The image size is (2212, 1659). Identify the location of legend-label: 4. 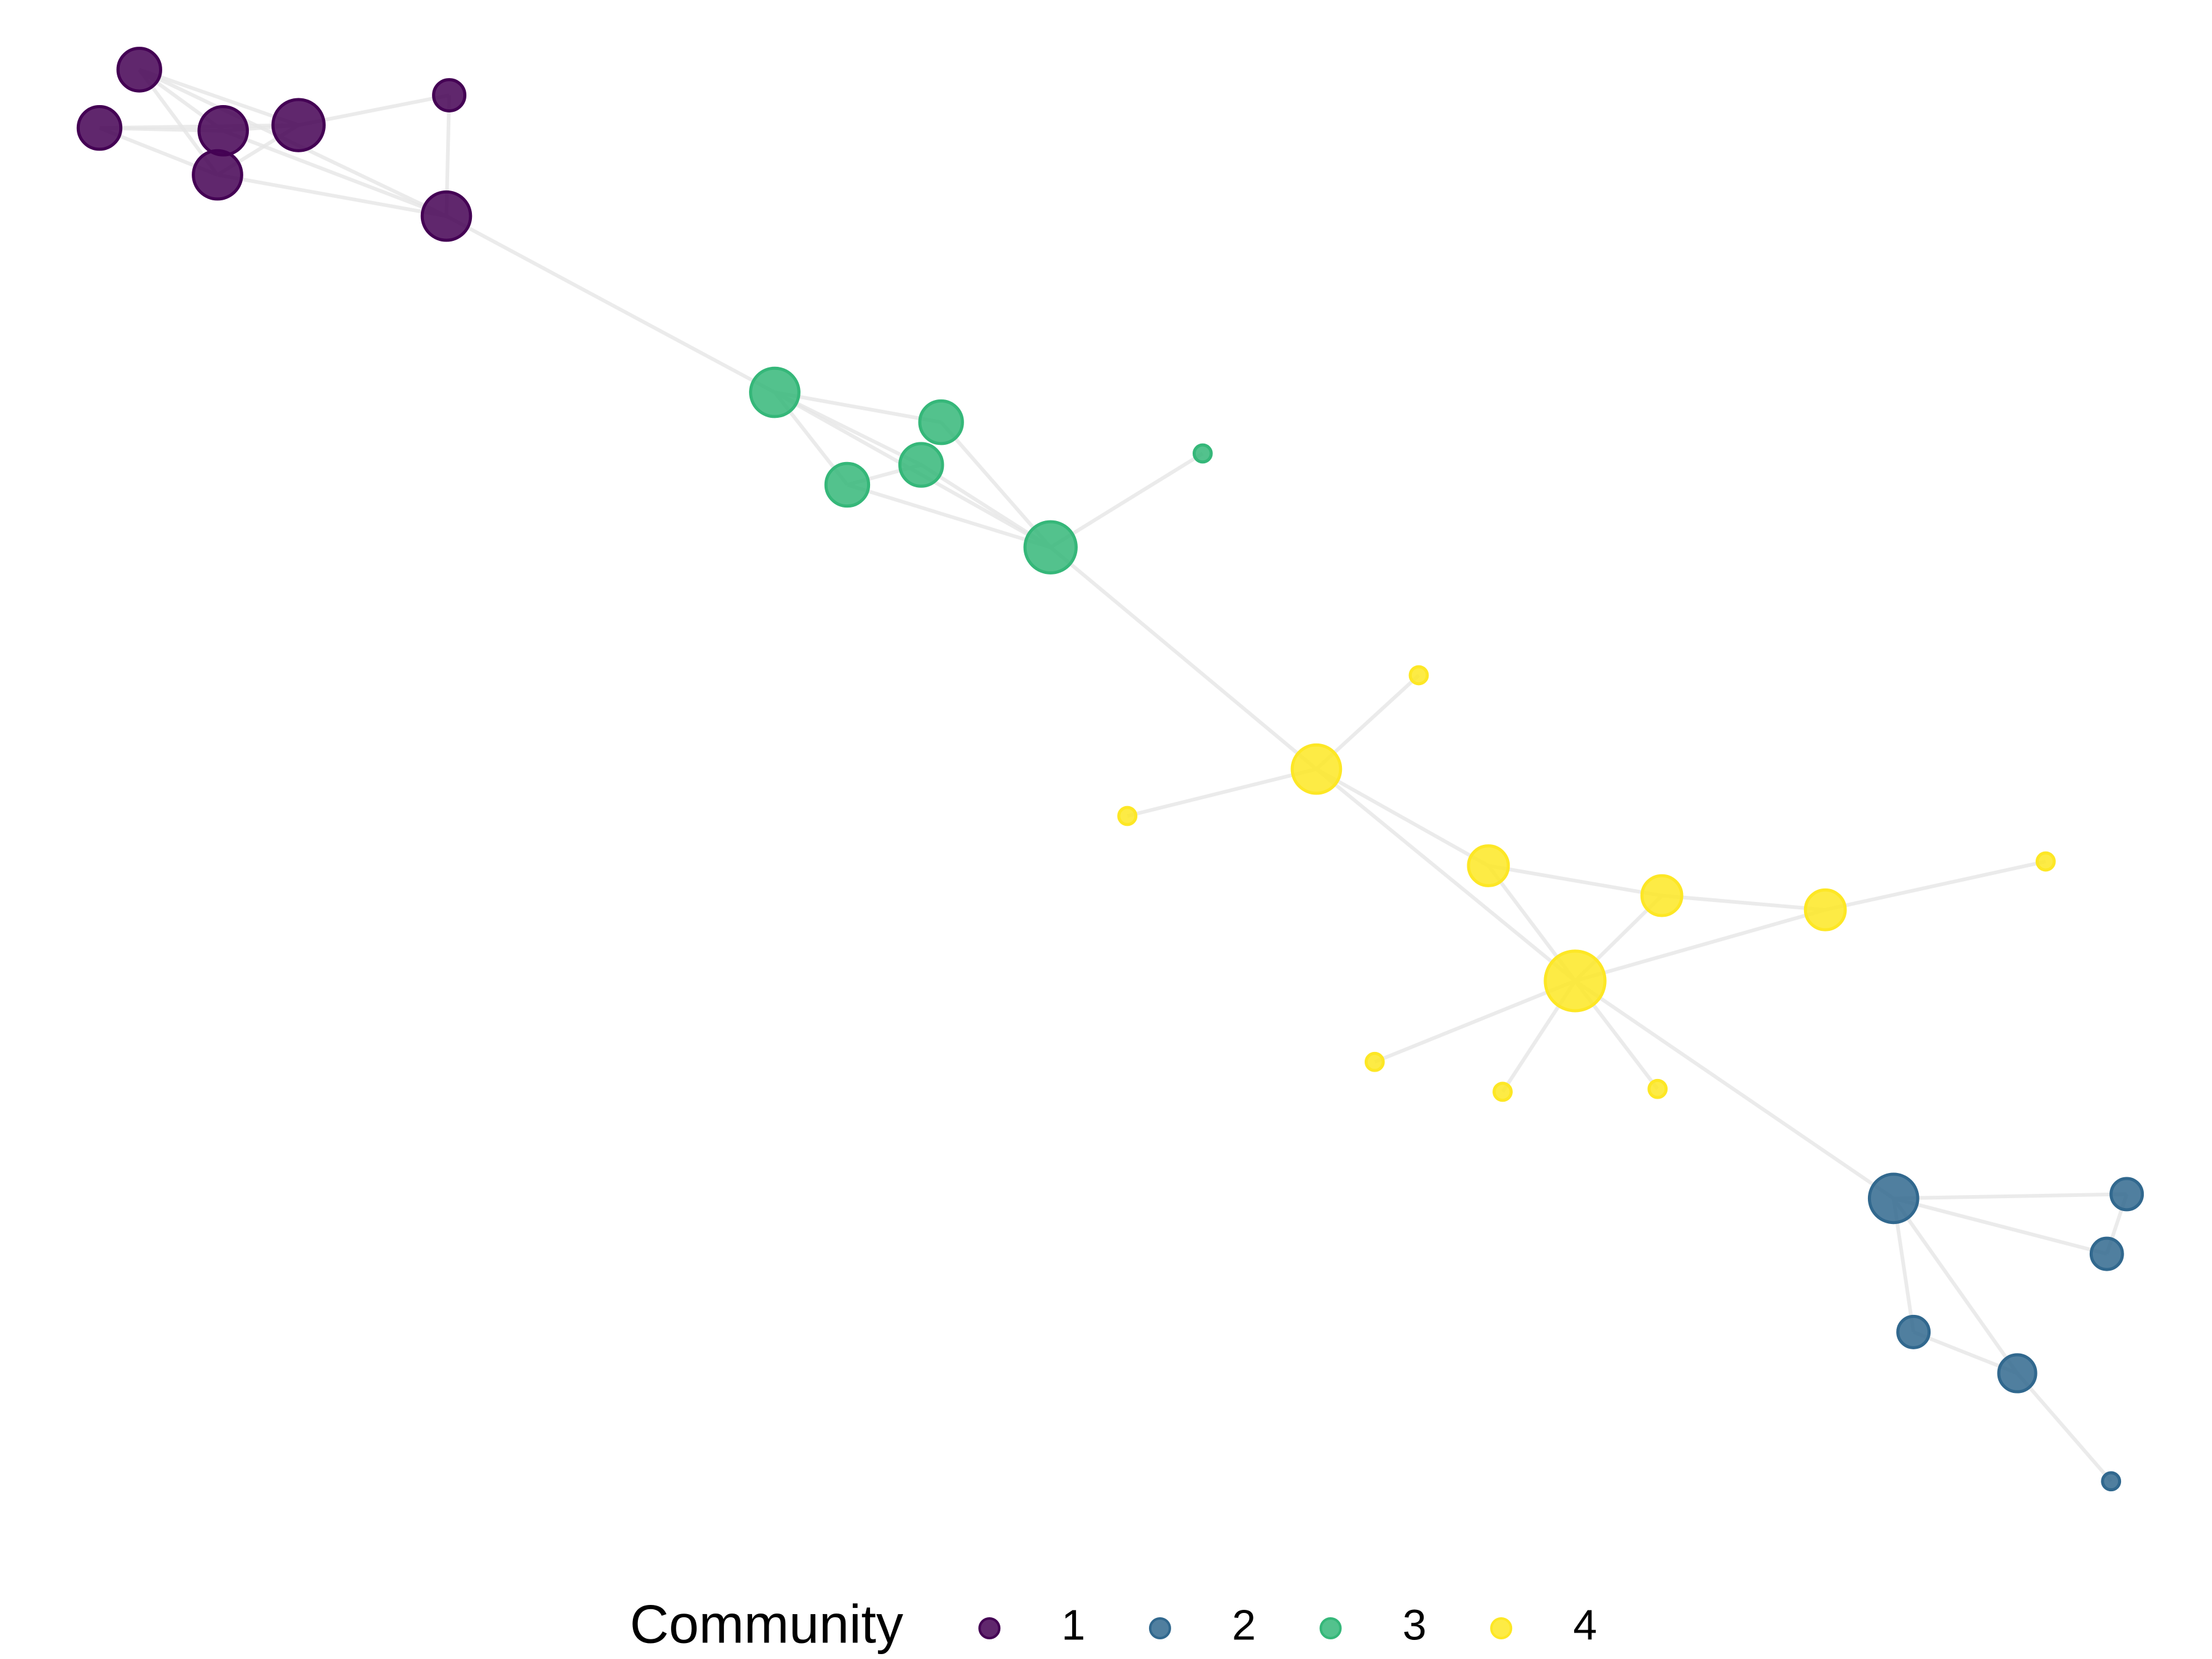
(1585, 1625).